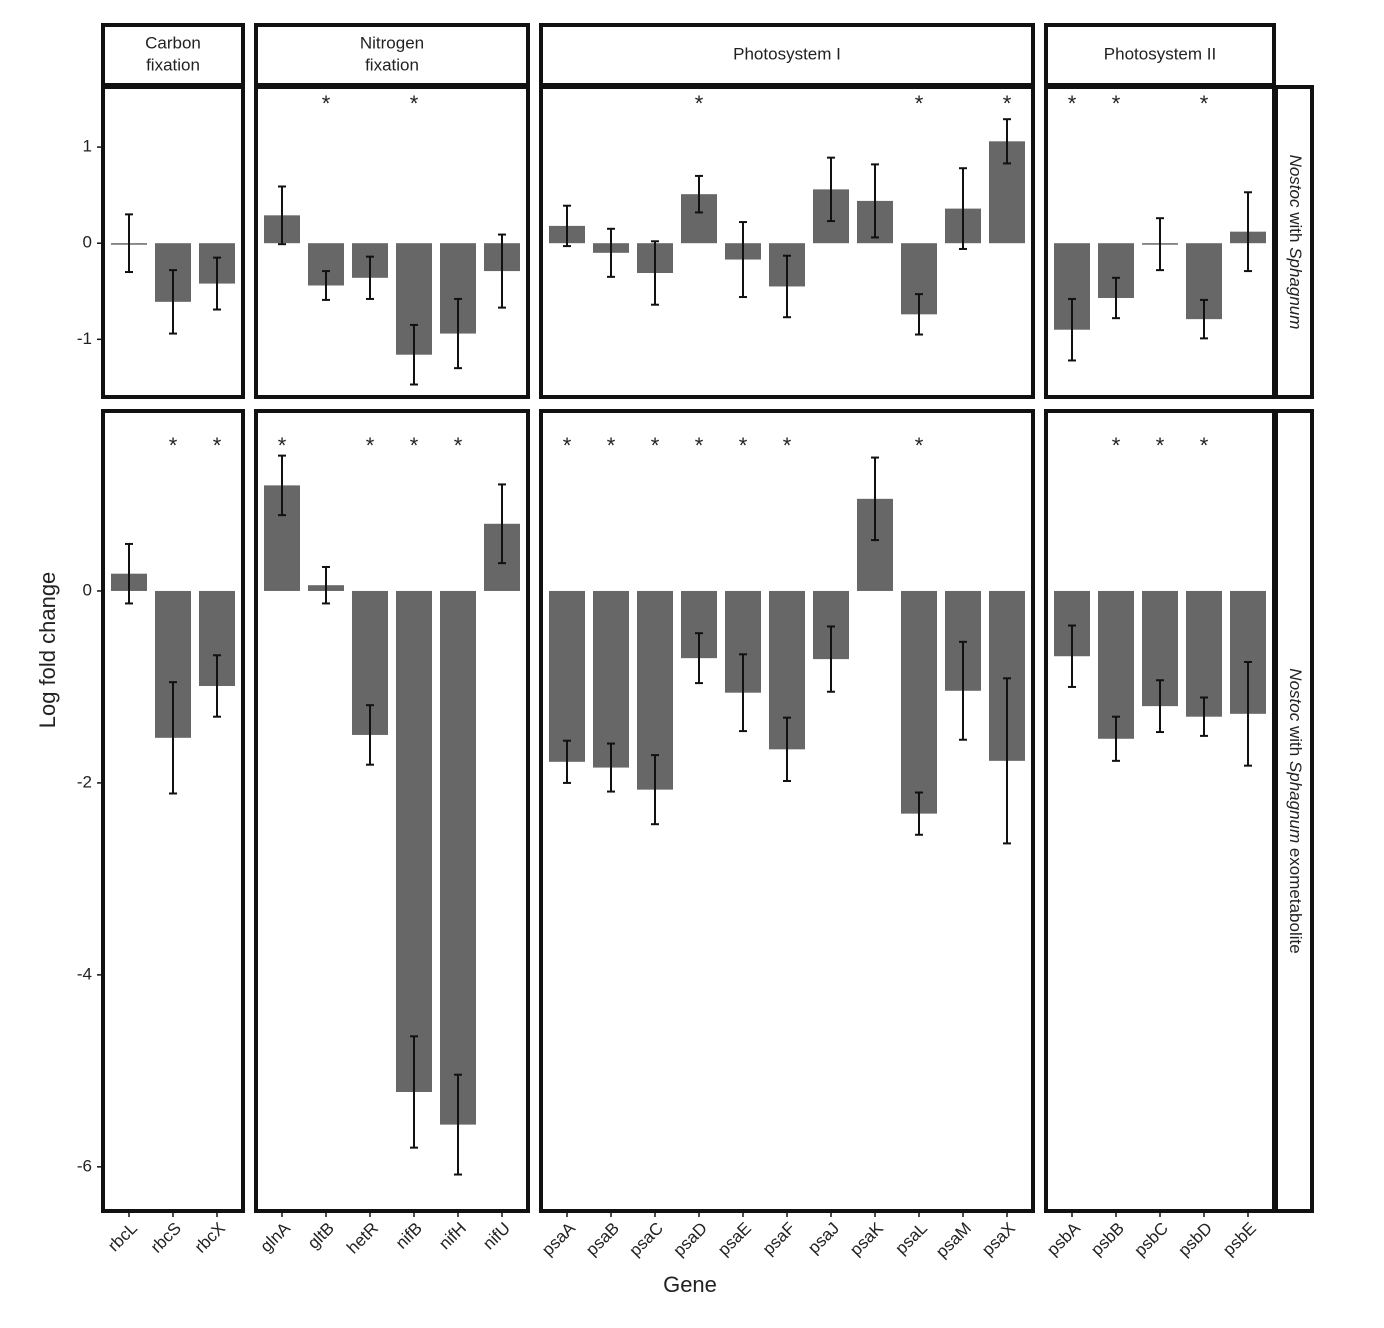 Image resolution: width=1384 pixels, height=1328 pixels. I want to click on y-tick-label: 1, so click(87, 146).